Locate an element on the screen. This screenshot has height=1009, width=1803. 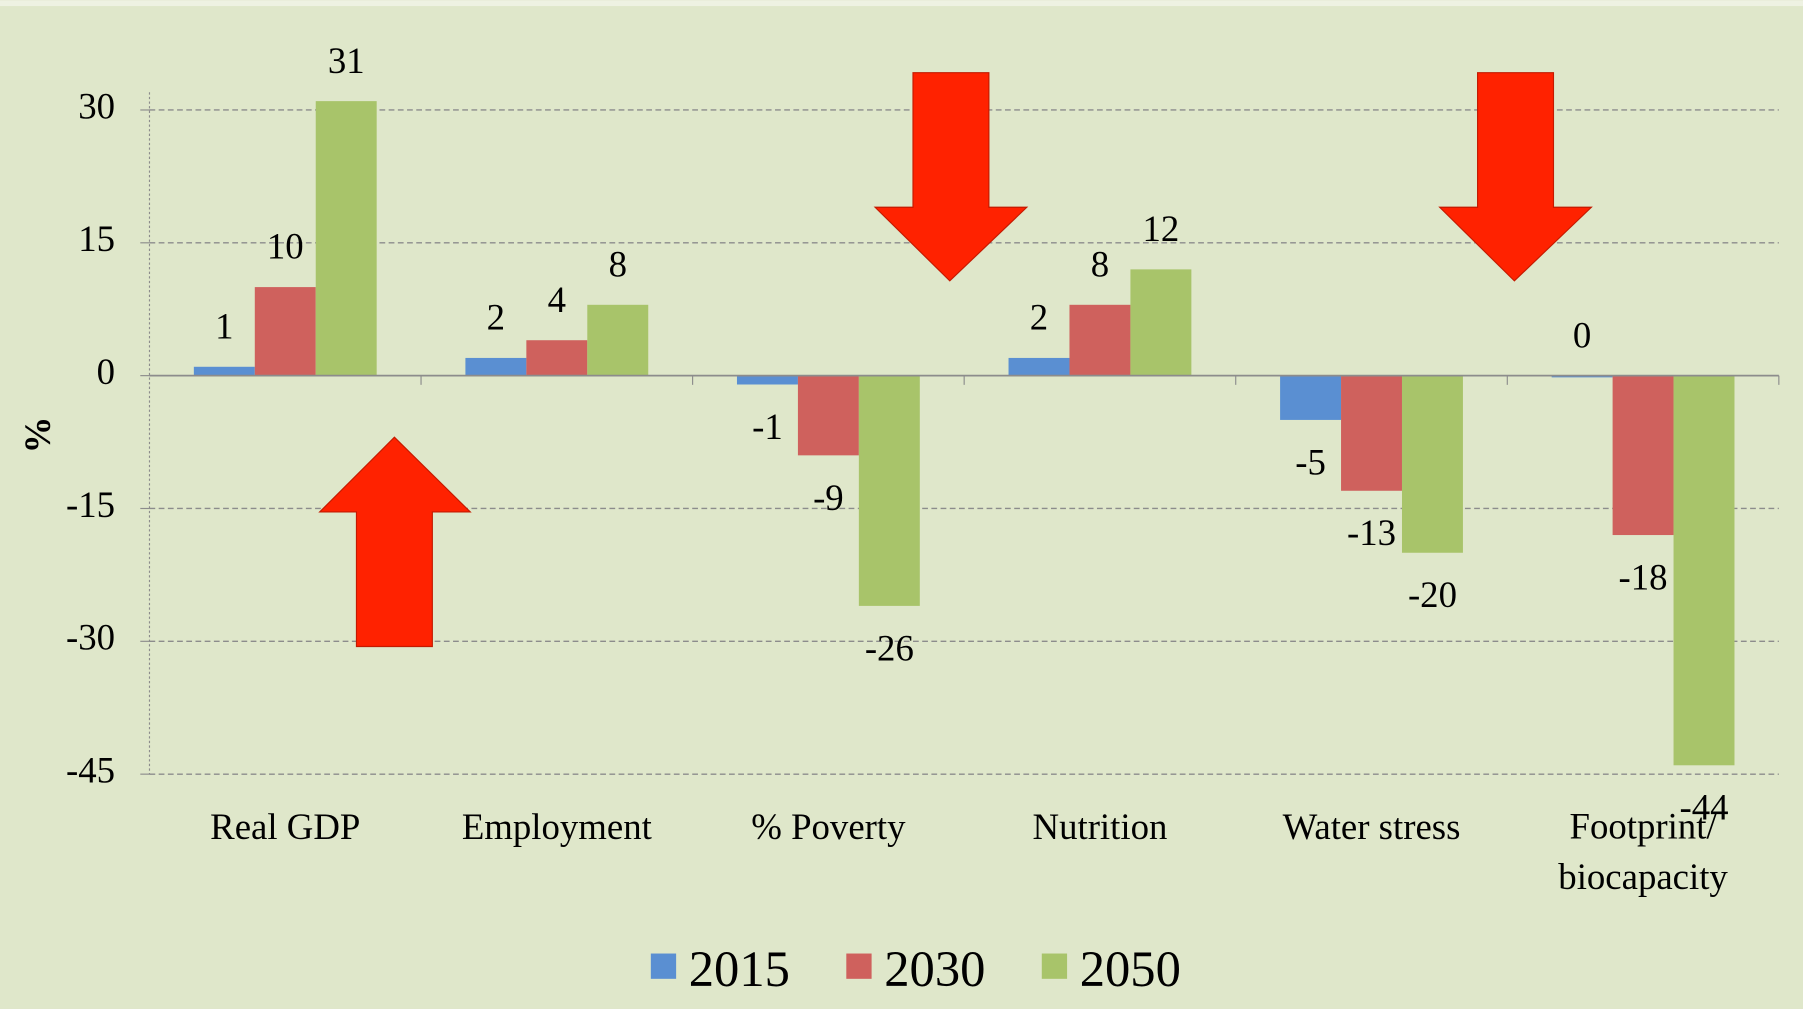
data-label: -13 is located at coordinates (1371, 532).